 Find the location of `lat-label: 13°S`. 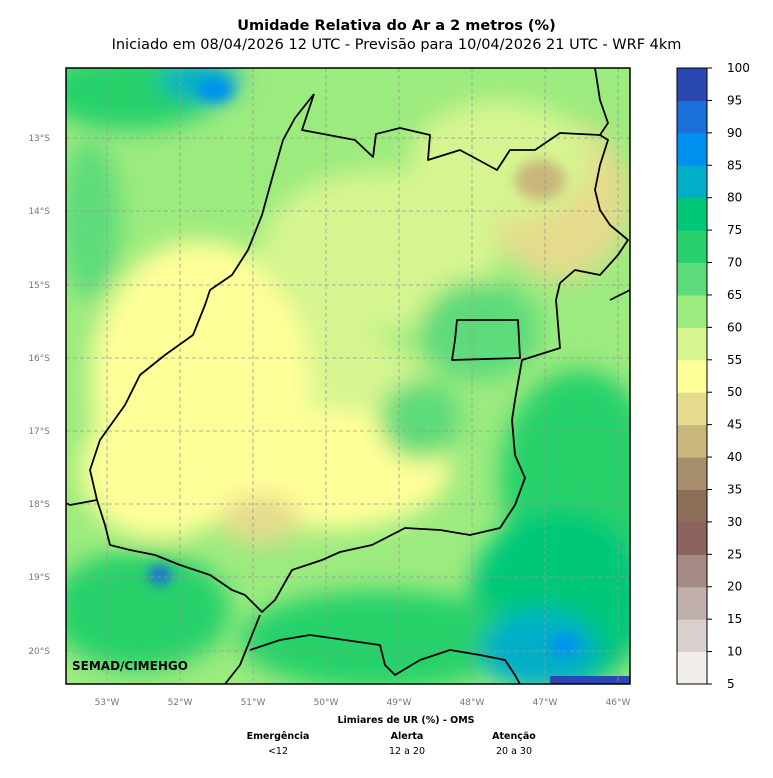

lat-label: 13°S is located at coordinates (39, 139).